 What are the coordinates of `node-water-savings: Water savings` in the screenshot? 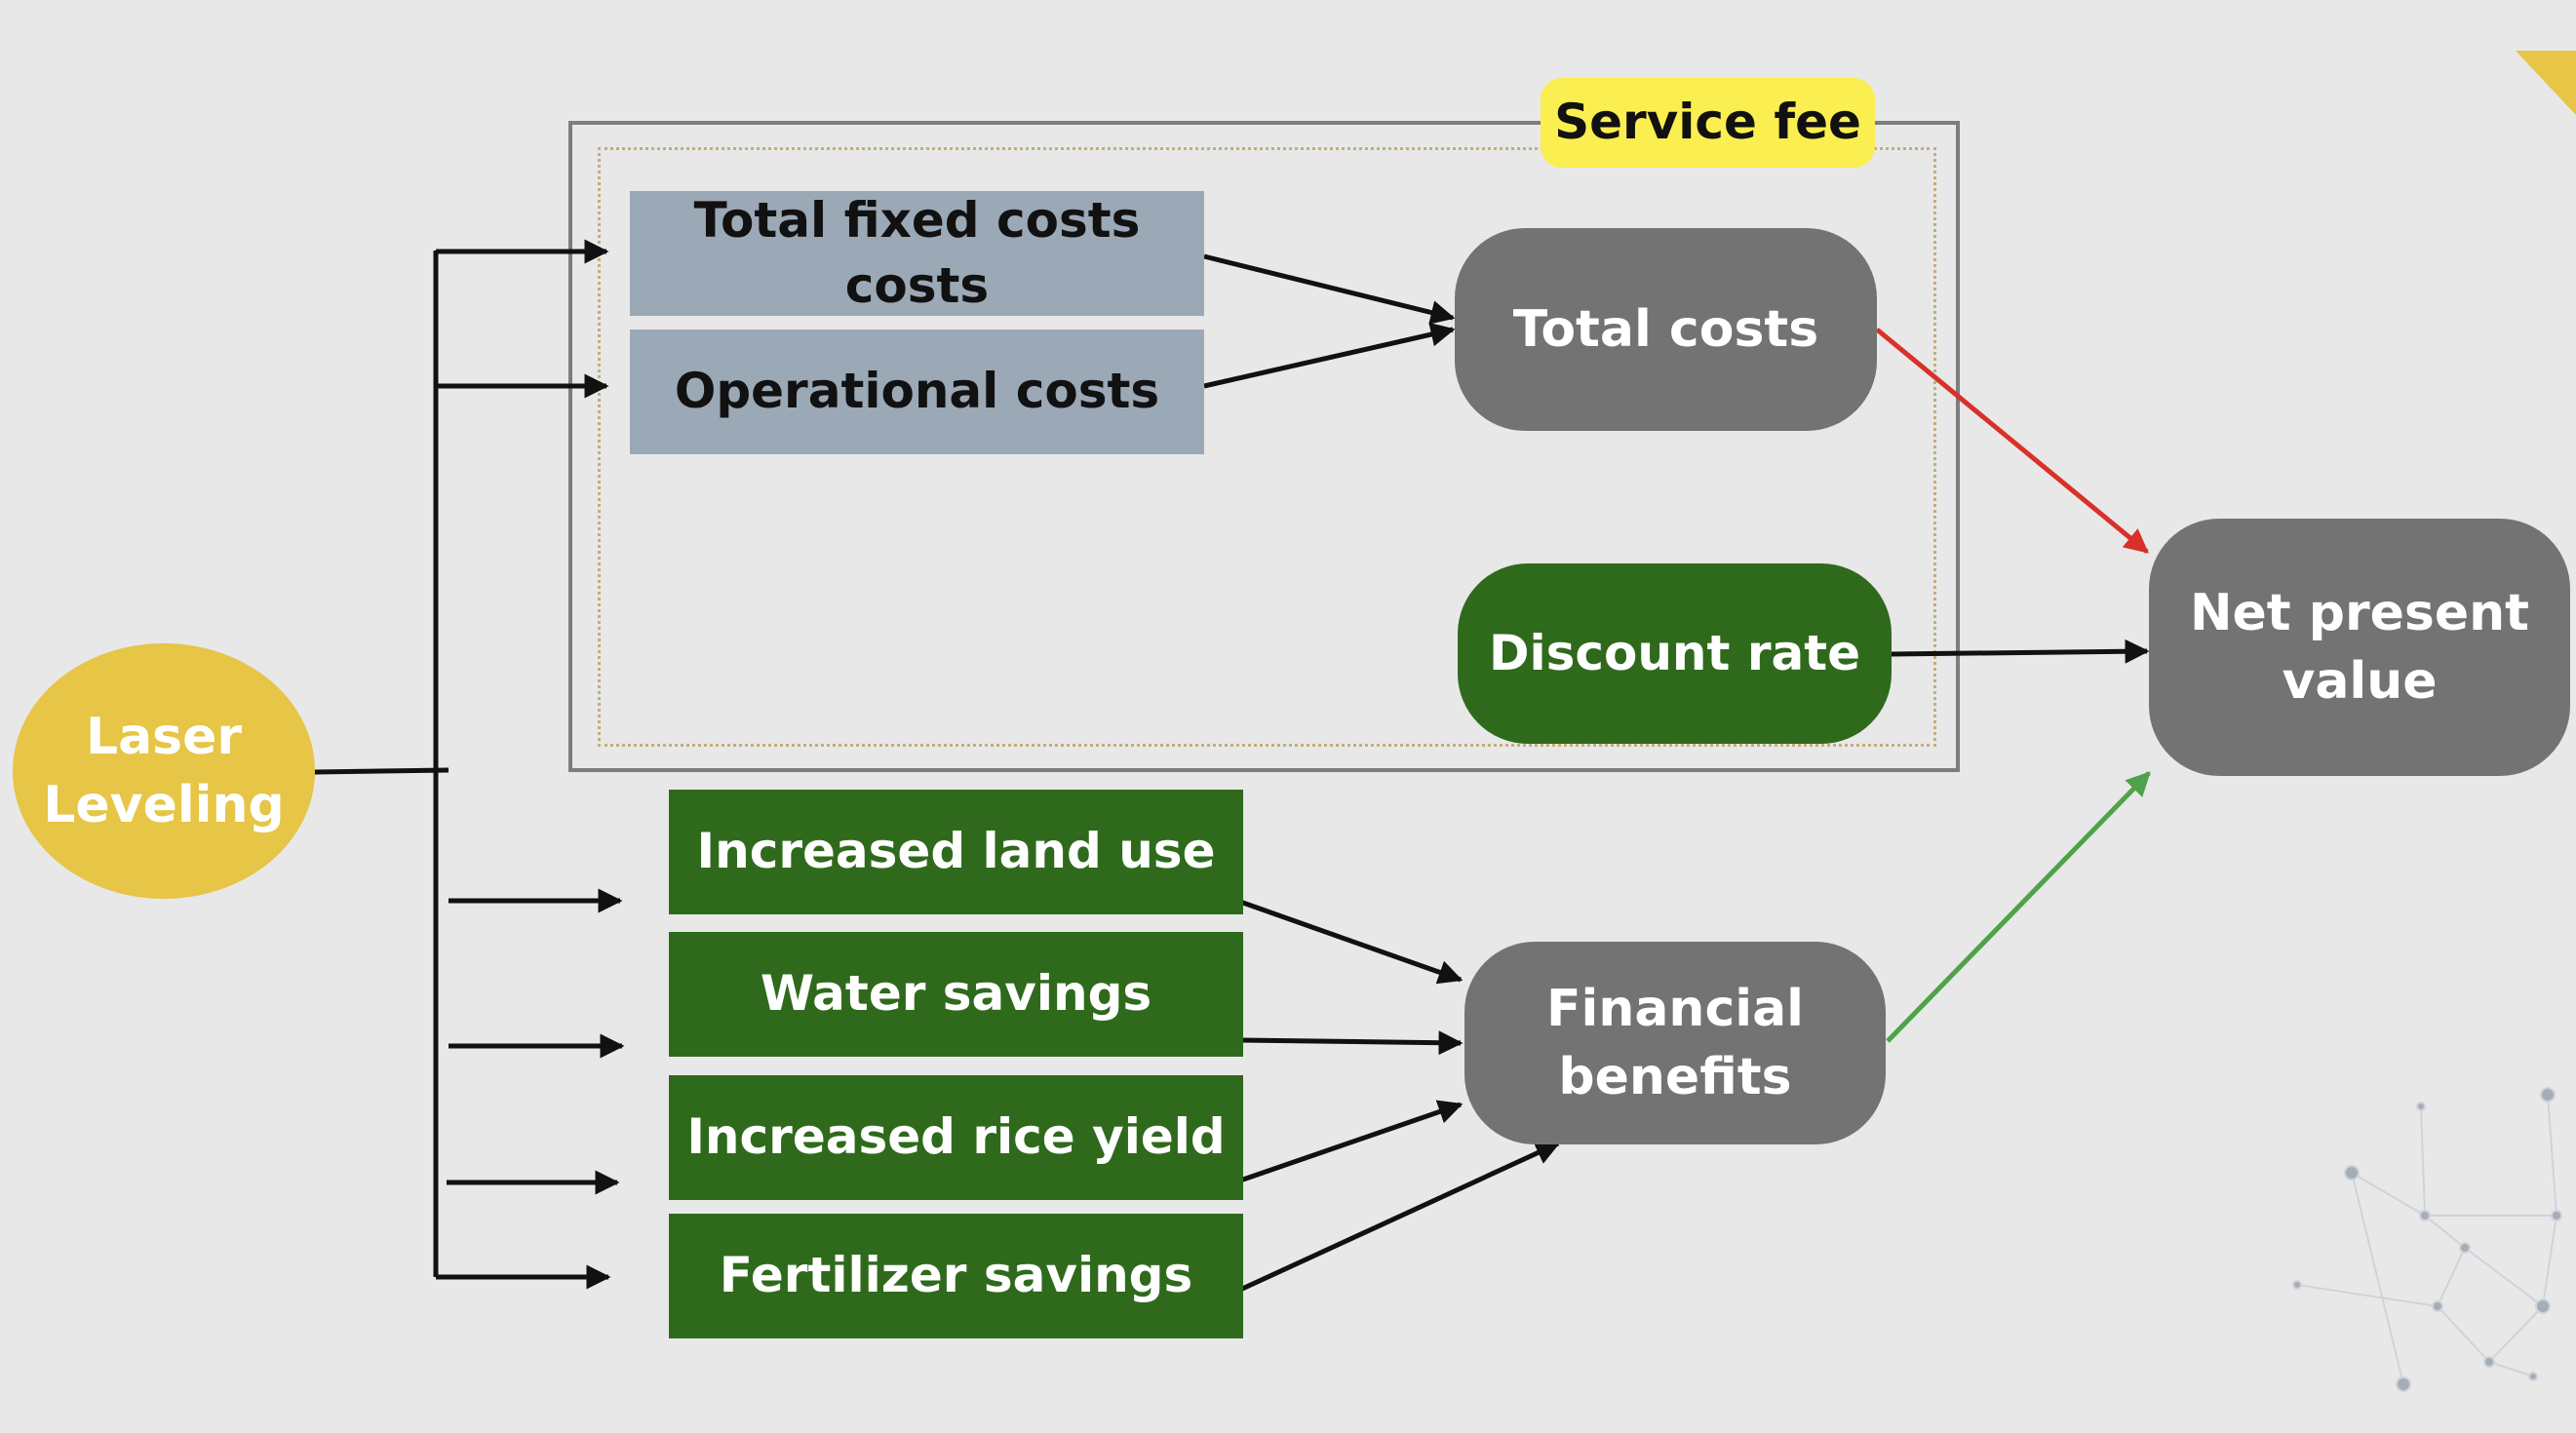 It's located at (956, 994).